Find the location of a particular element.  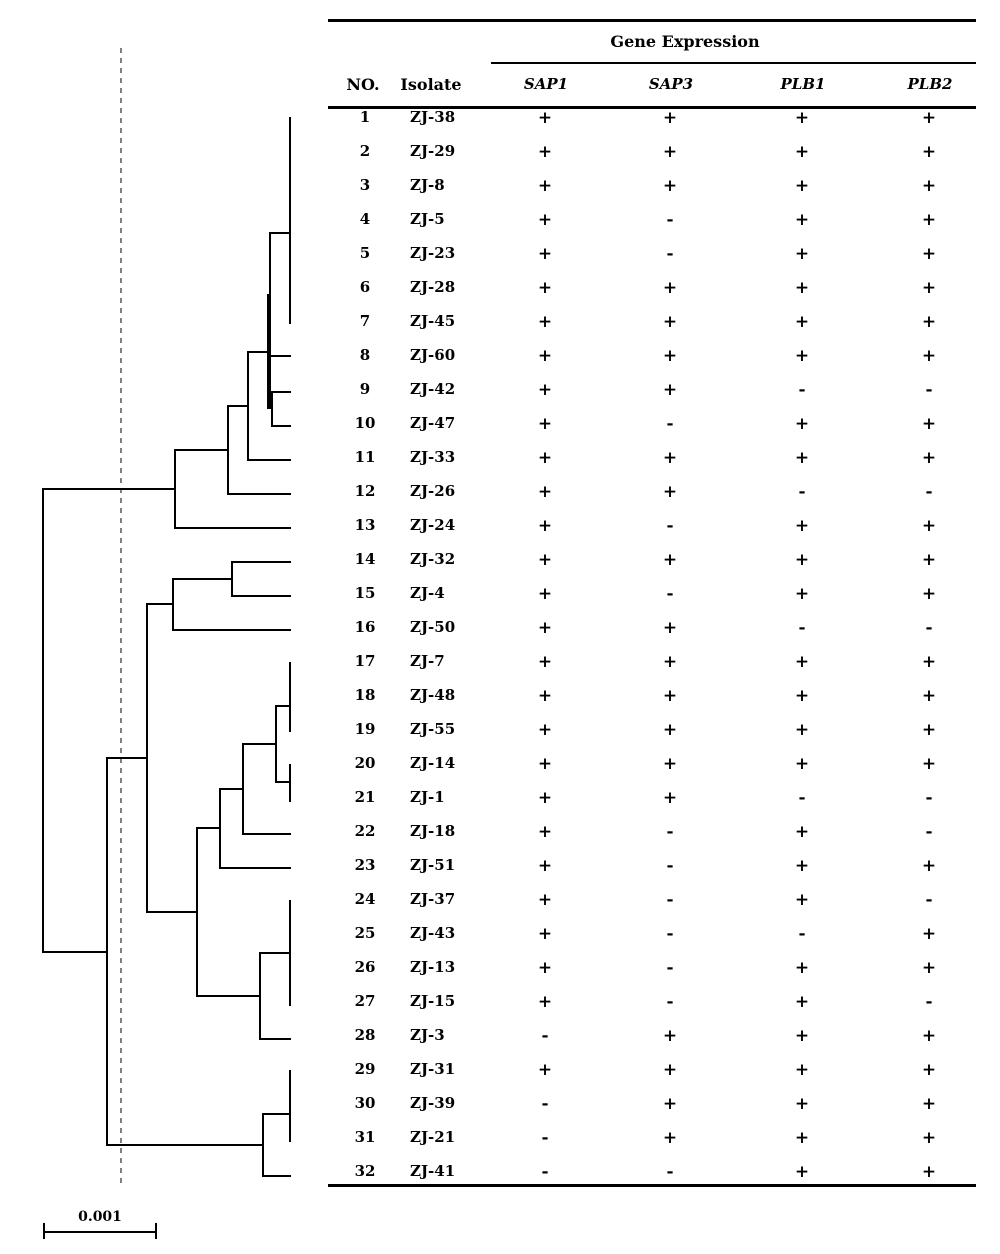

isolate-name: ZJ-39 is located at coordinates (433, 1103).